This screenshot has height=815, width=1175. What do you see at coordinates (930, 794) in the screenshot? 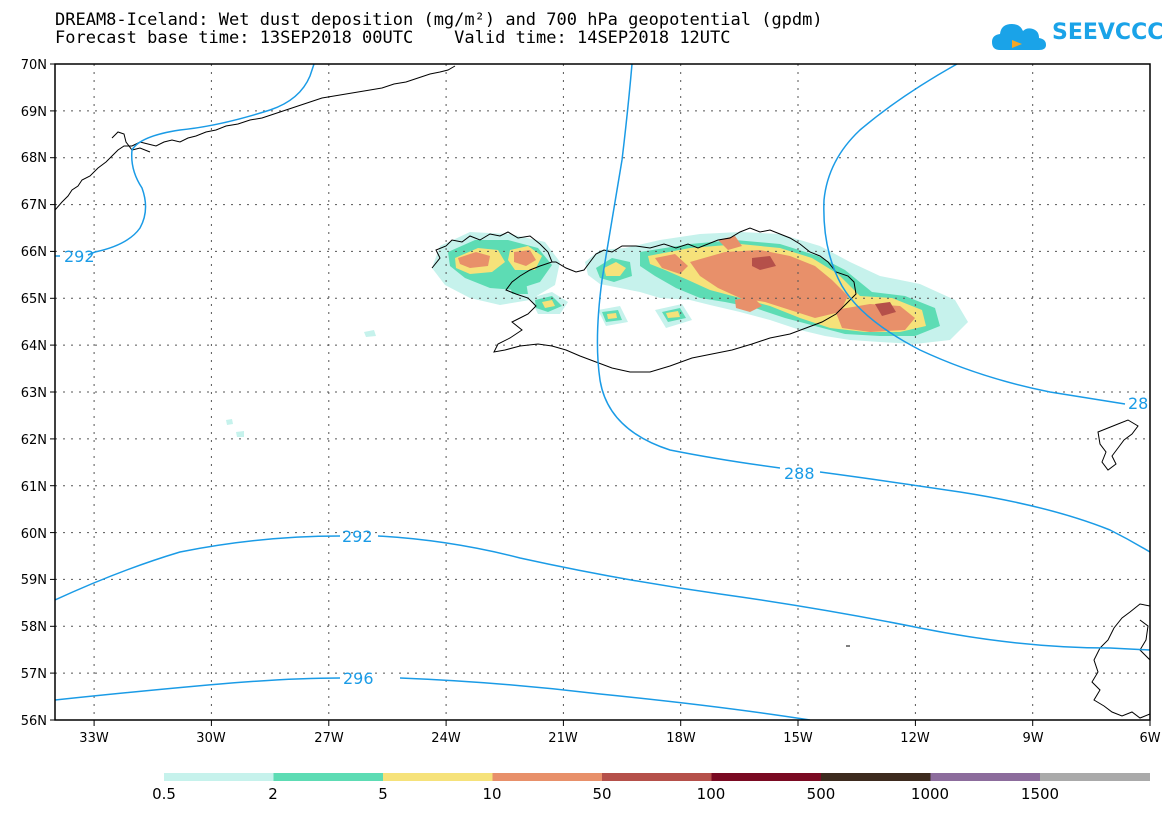
I see `colorbar-label: 1000` at bounding box center [930, 794].